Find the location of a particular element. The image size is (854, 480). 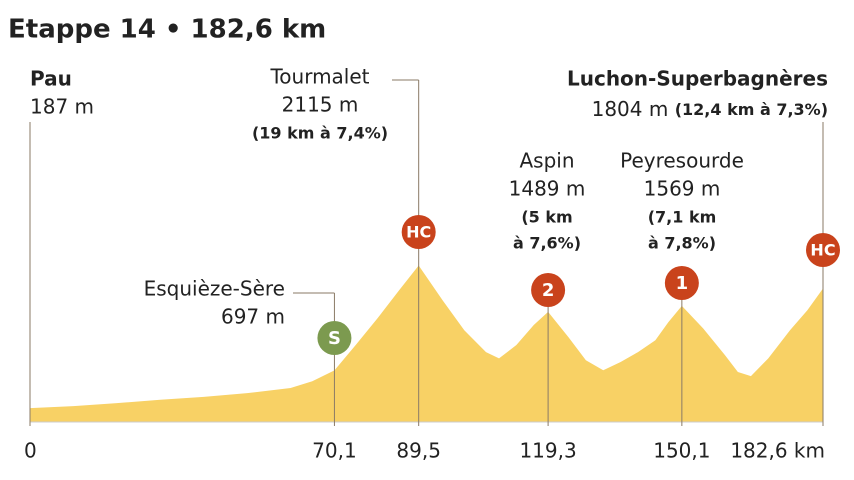

x-tick-label: 89,5 is located at coordinates (418, 451).